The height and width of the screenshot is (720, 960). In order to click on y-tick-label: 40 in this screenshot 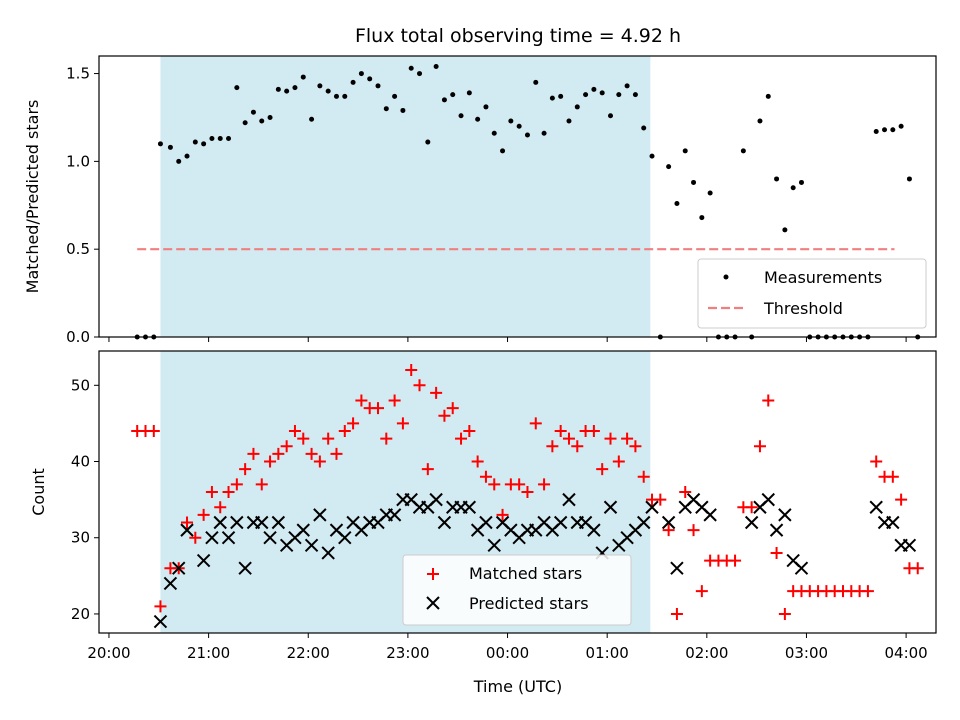, I will do `click(80, 462)`.